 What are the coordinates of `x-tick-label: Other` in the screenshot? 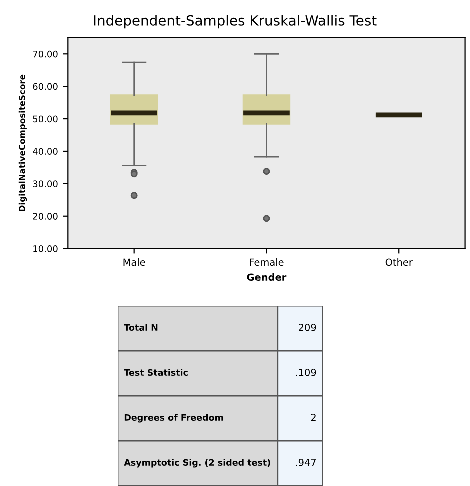 It's located at (399, 262).